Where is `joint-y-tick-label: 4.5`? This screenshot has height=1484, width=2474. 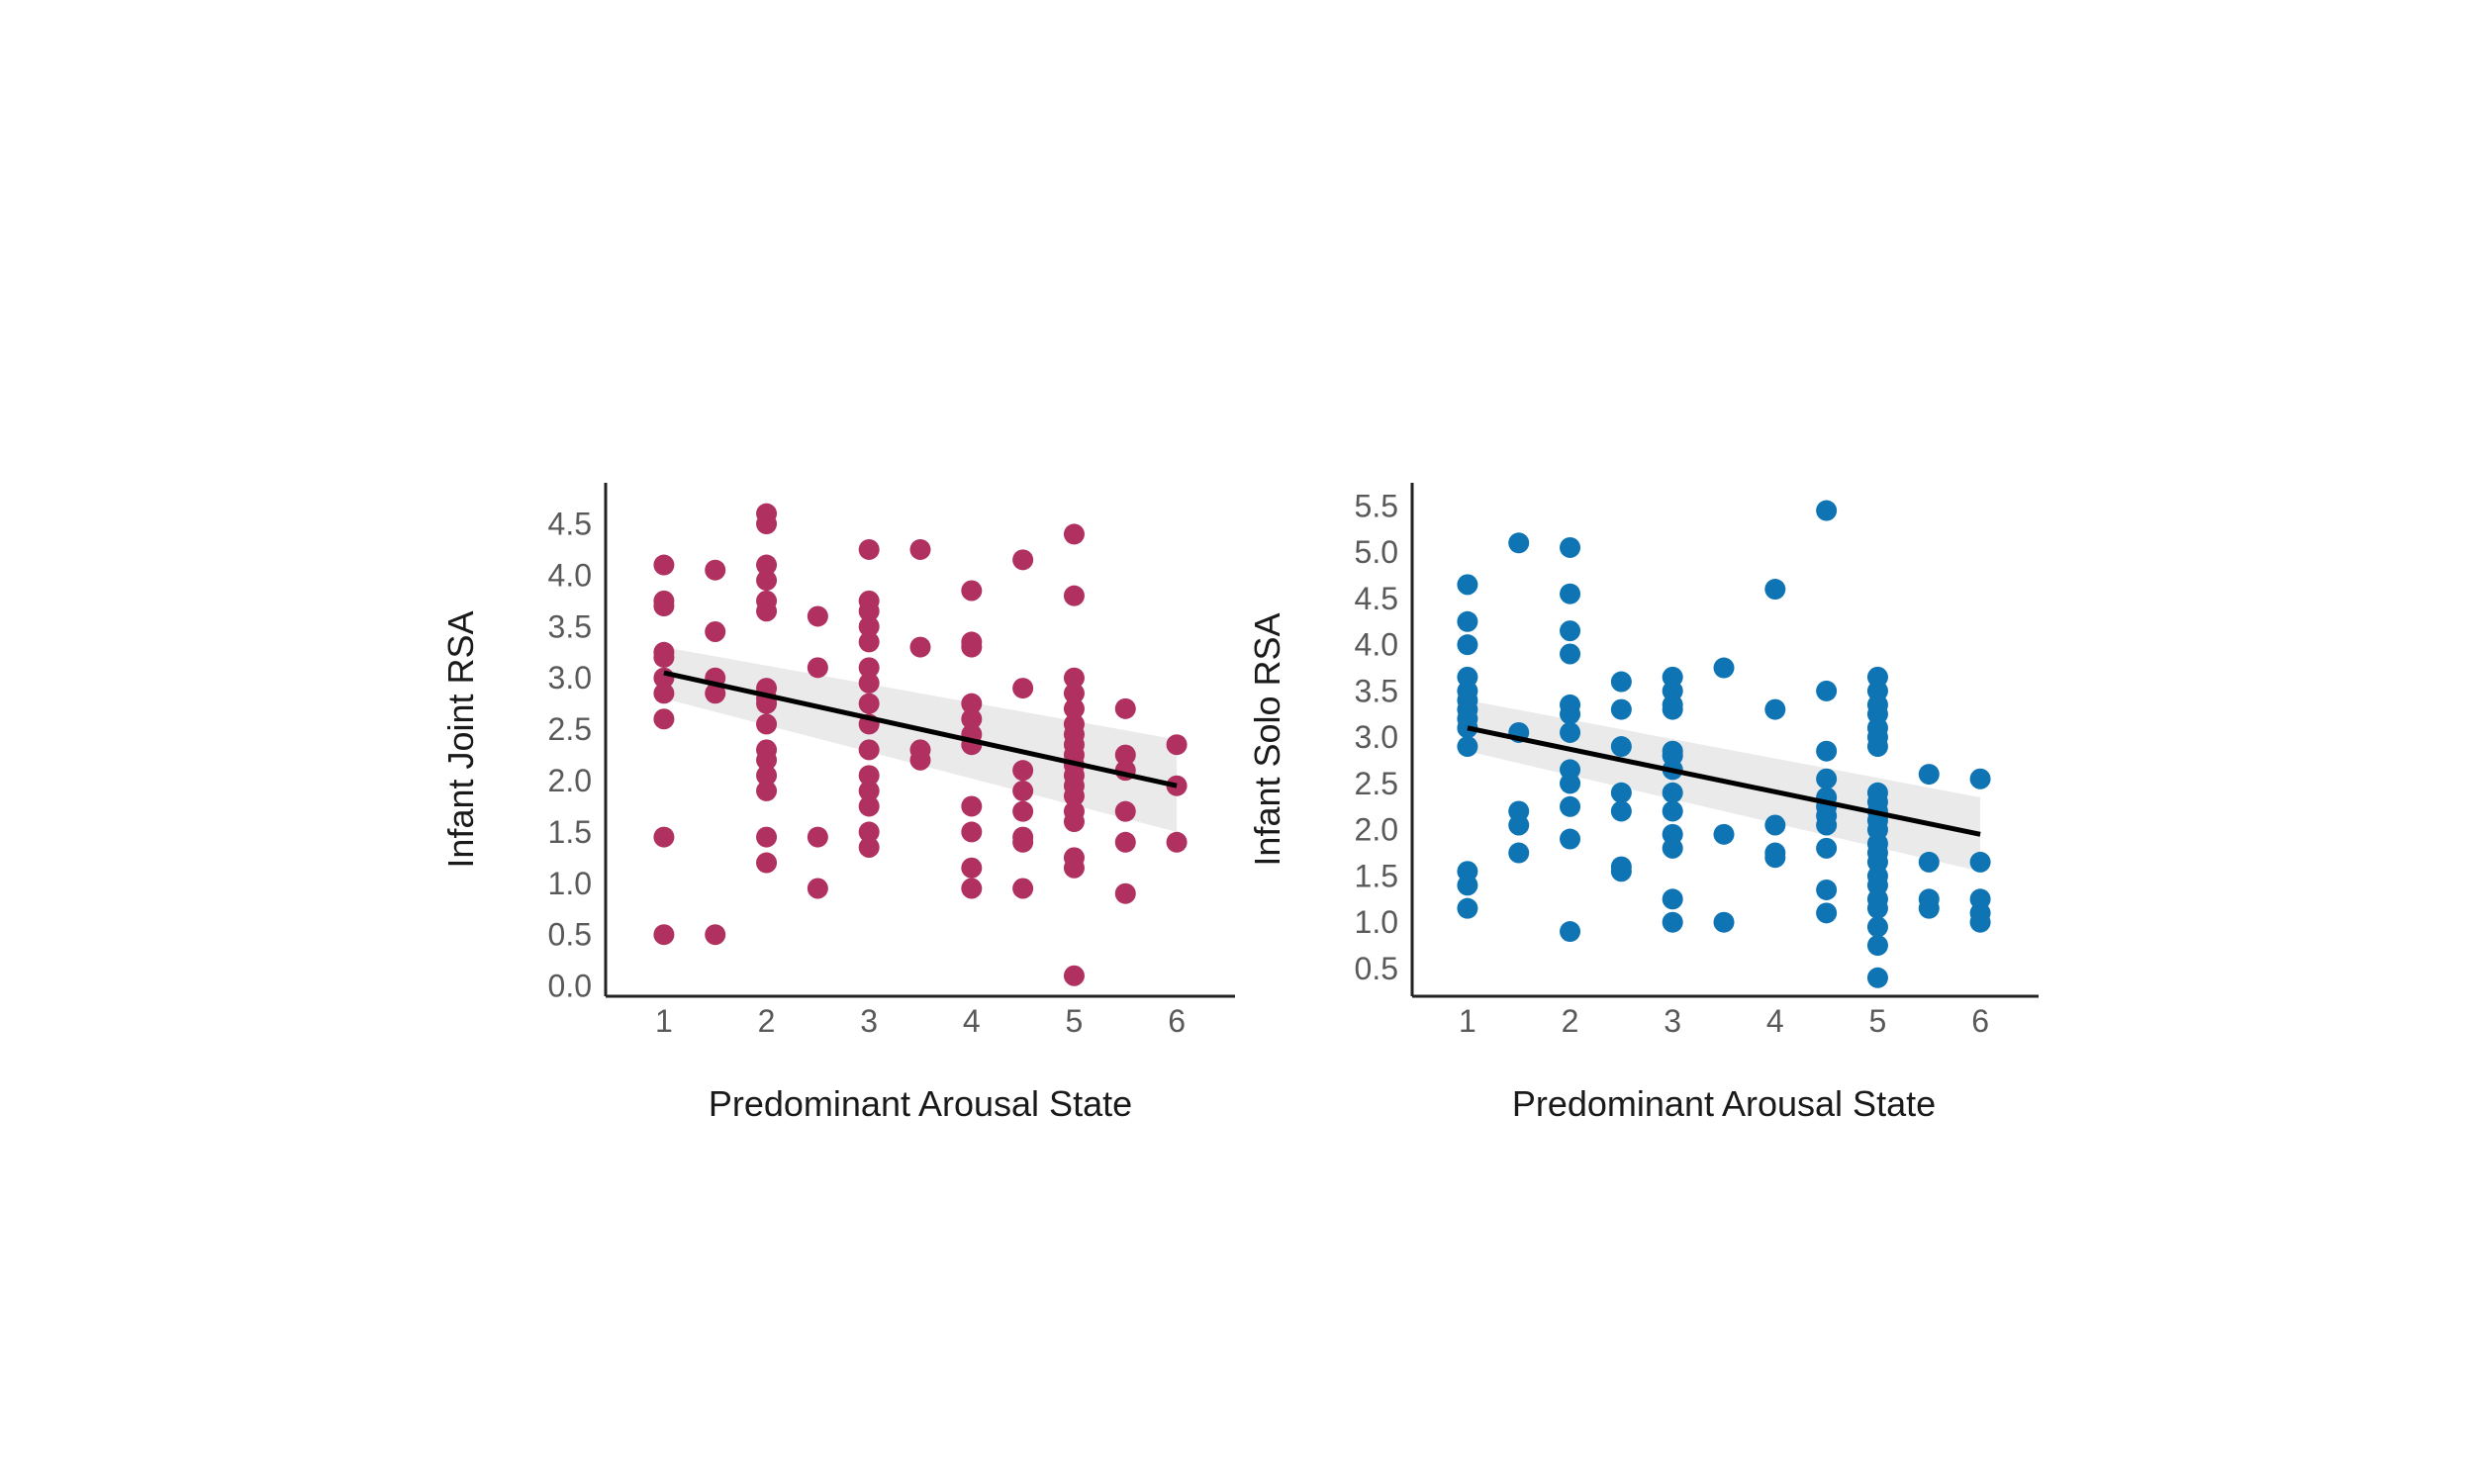
joint-y-tick-label: 4.5 is located at coordinates (570, 524).